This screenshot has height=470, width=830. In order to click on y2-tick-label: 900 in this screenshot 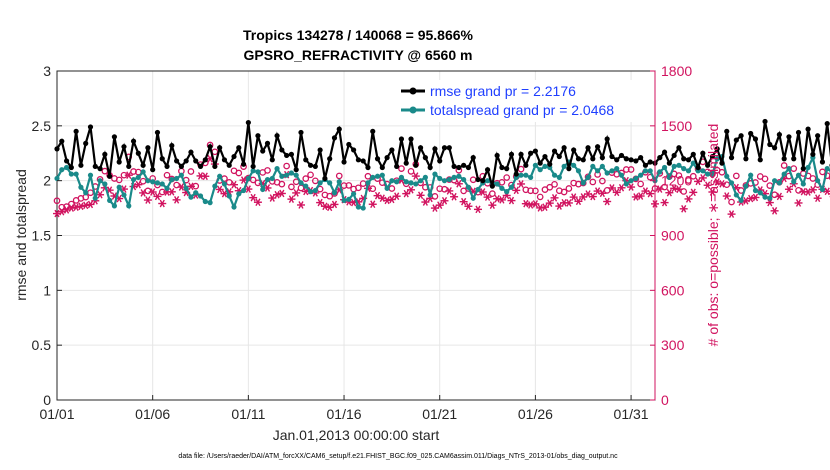, I will do `click(673, 236)`.